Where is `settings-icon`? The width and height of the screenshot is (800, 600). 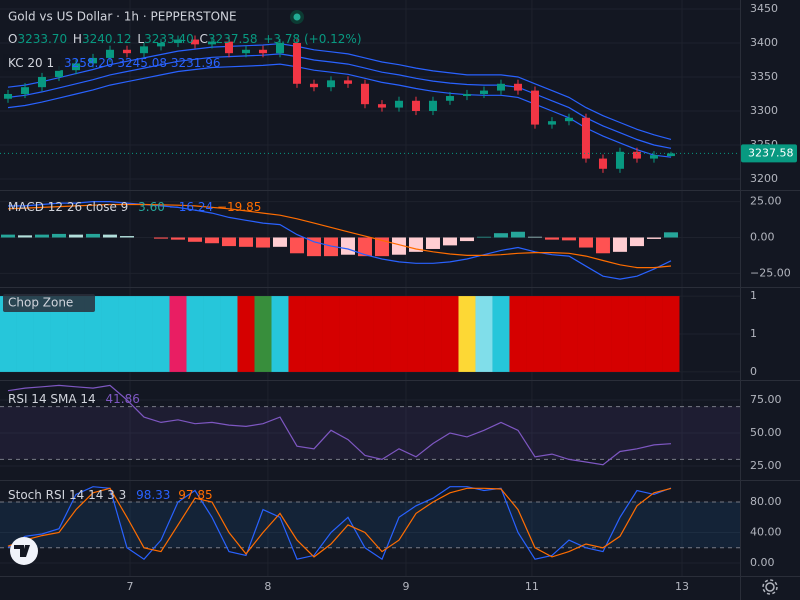 settings-icon is located at coordinates (770, 587).